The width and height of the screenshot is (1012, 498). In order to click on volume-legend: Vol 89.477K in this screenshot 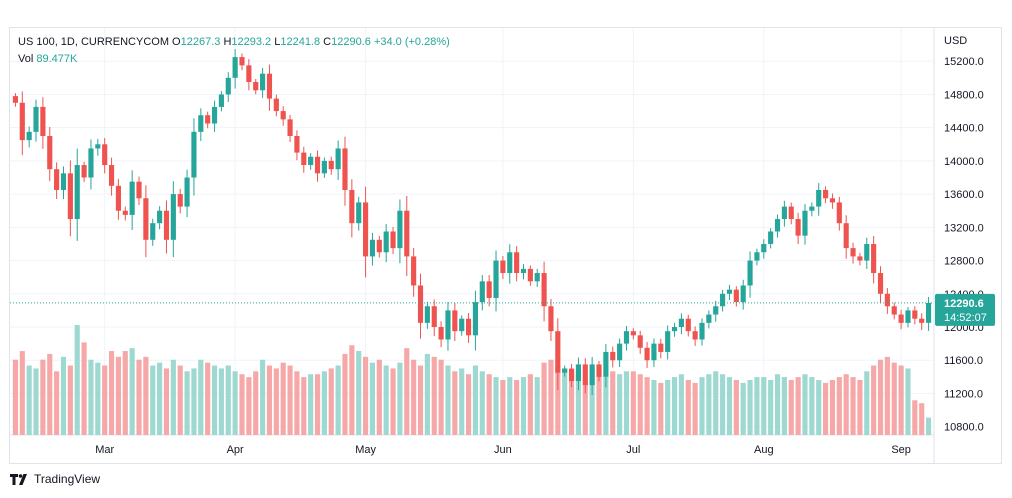, I will do `click(47, 59)`.